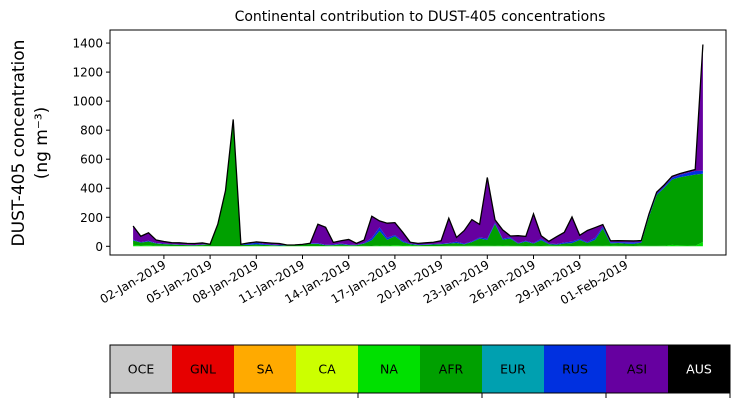  I want to click on legend-label-ca: CA, so click(327, 369).